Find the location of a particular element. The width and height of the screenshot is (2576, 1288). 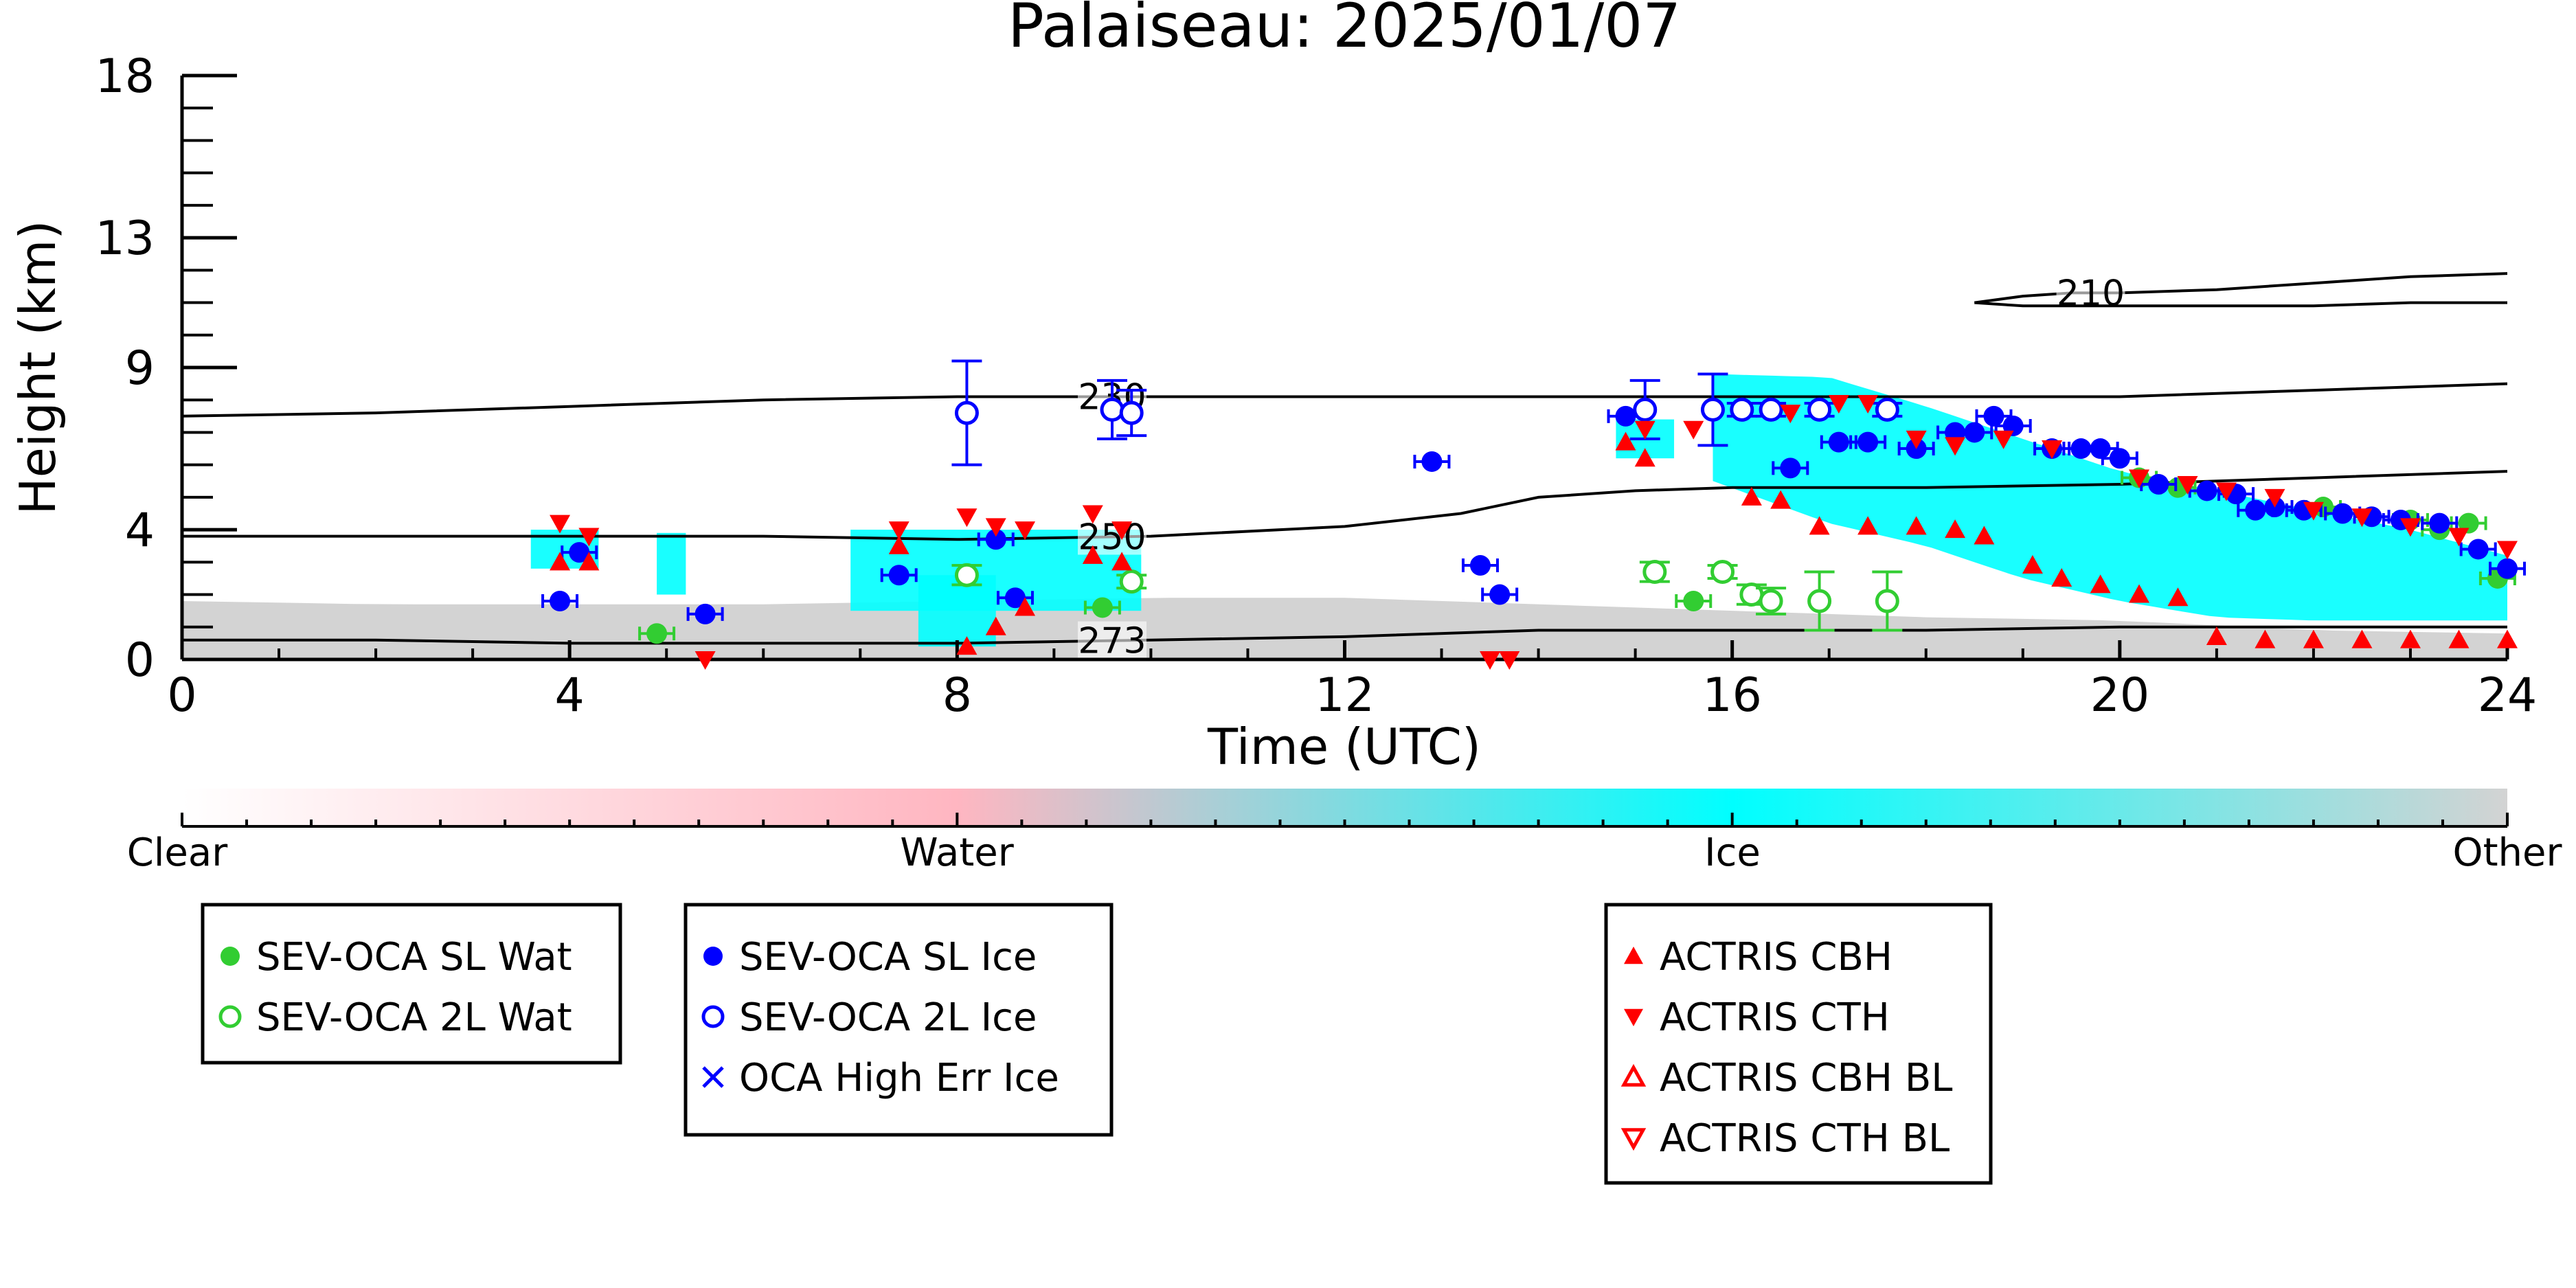

y-tick-label: 18 is located at coordinates (125, 76).